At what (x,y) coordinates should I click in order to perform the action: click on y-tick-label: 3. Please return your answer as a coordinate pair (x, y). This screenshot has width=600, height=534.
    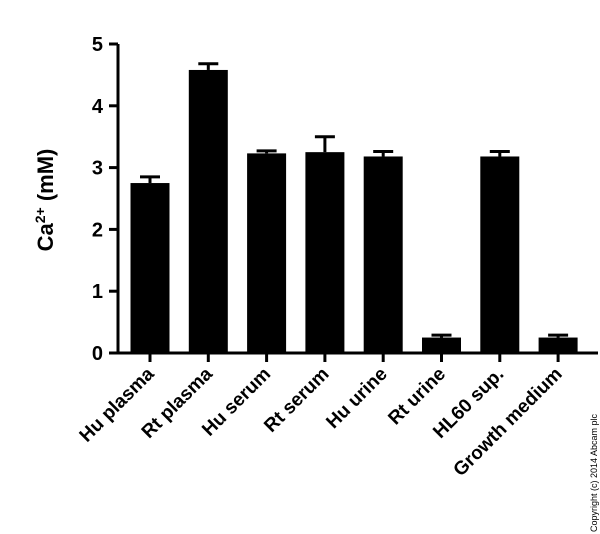
    Looking at the image, I should click on (97, 169).